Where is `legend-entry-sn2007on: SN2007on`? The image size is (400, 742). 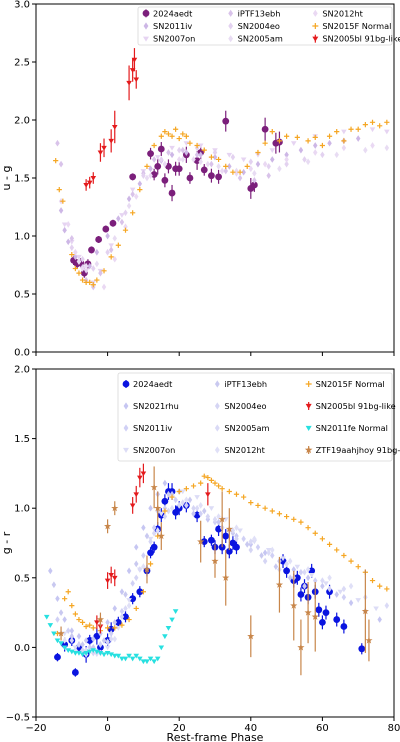
legend-entry-sn2007on: SN2007on is located at coordinates (149, 450).